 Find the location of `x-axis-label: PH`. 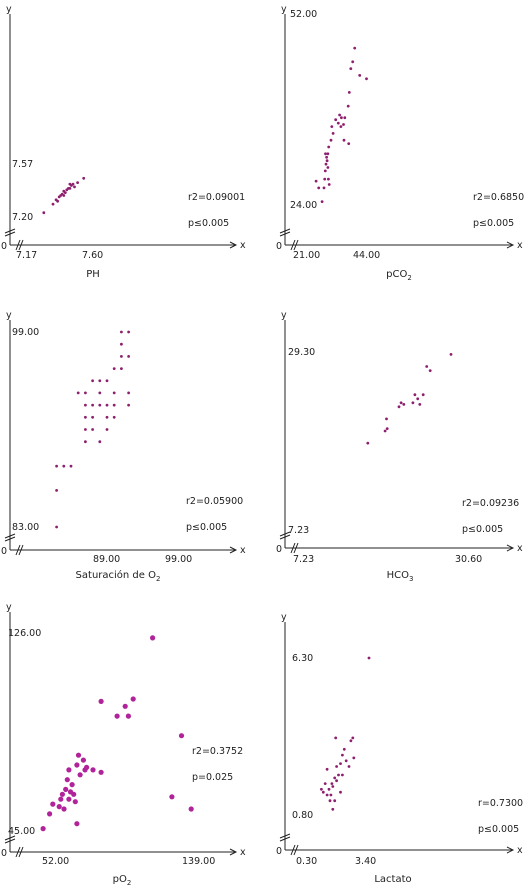

x-axis-label: PH is located at coordinates (93, 274).